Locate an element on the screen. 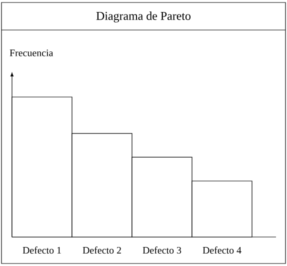 The height and width of the screenshot is (266, 287). y-axis-title: Frecuencia is located at coordinates (32, 53).